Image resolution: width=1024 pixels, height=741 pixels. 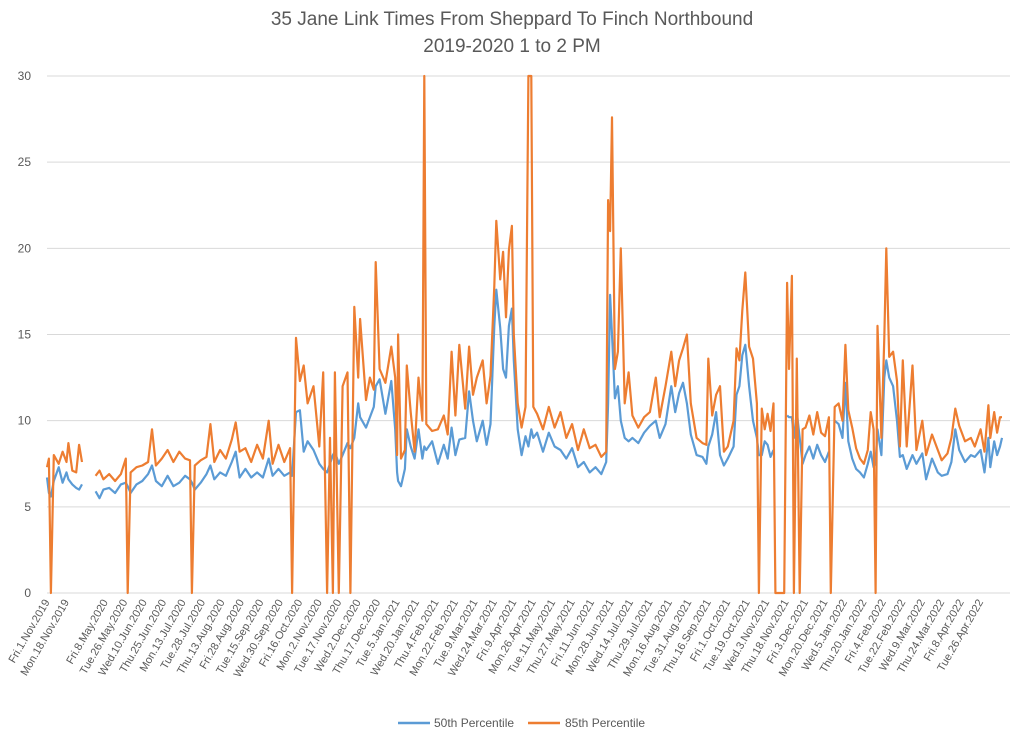 I want to click on y-tick-label: 10, so click(x=25, y=421).